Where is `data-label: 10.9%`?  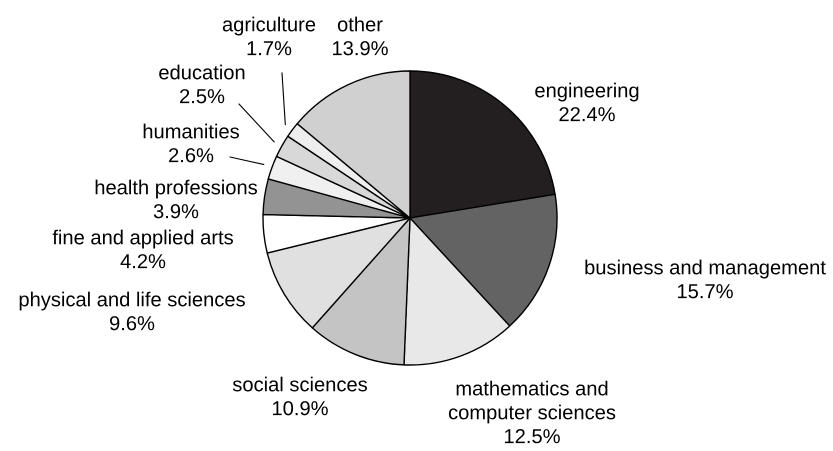 data-label: 10.9% is located at coordinates (300, 408).